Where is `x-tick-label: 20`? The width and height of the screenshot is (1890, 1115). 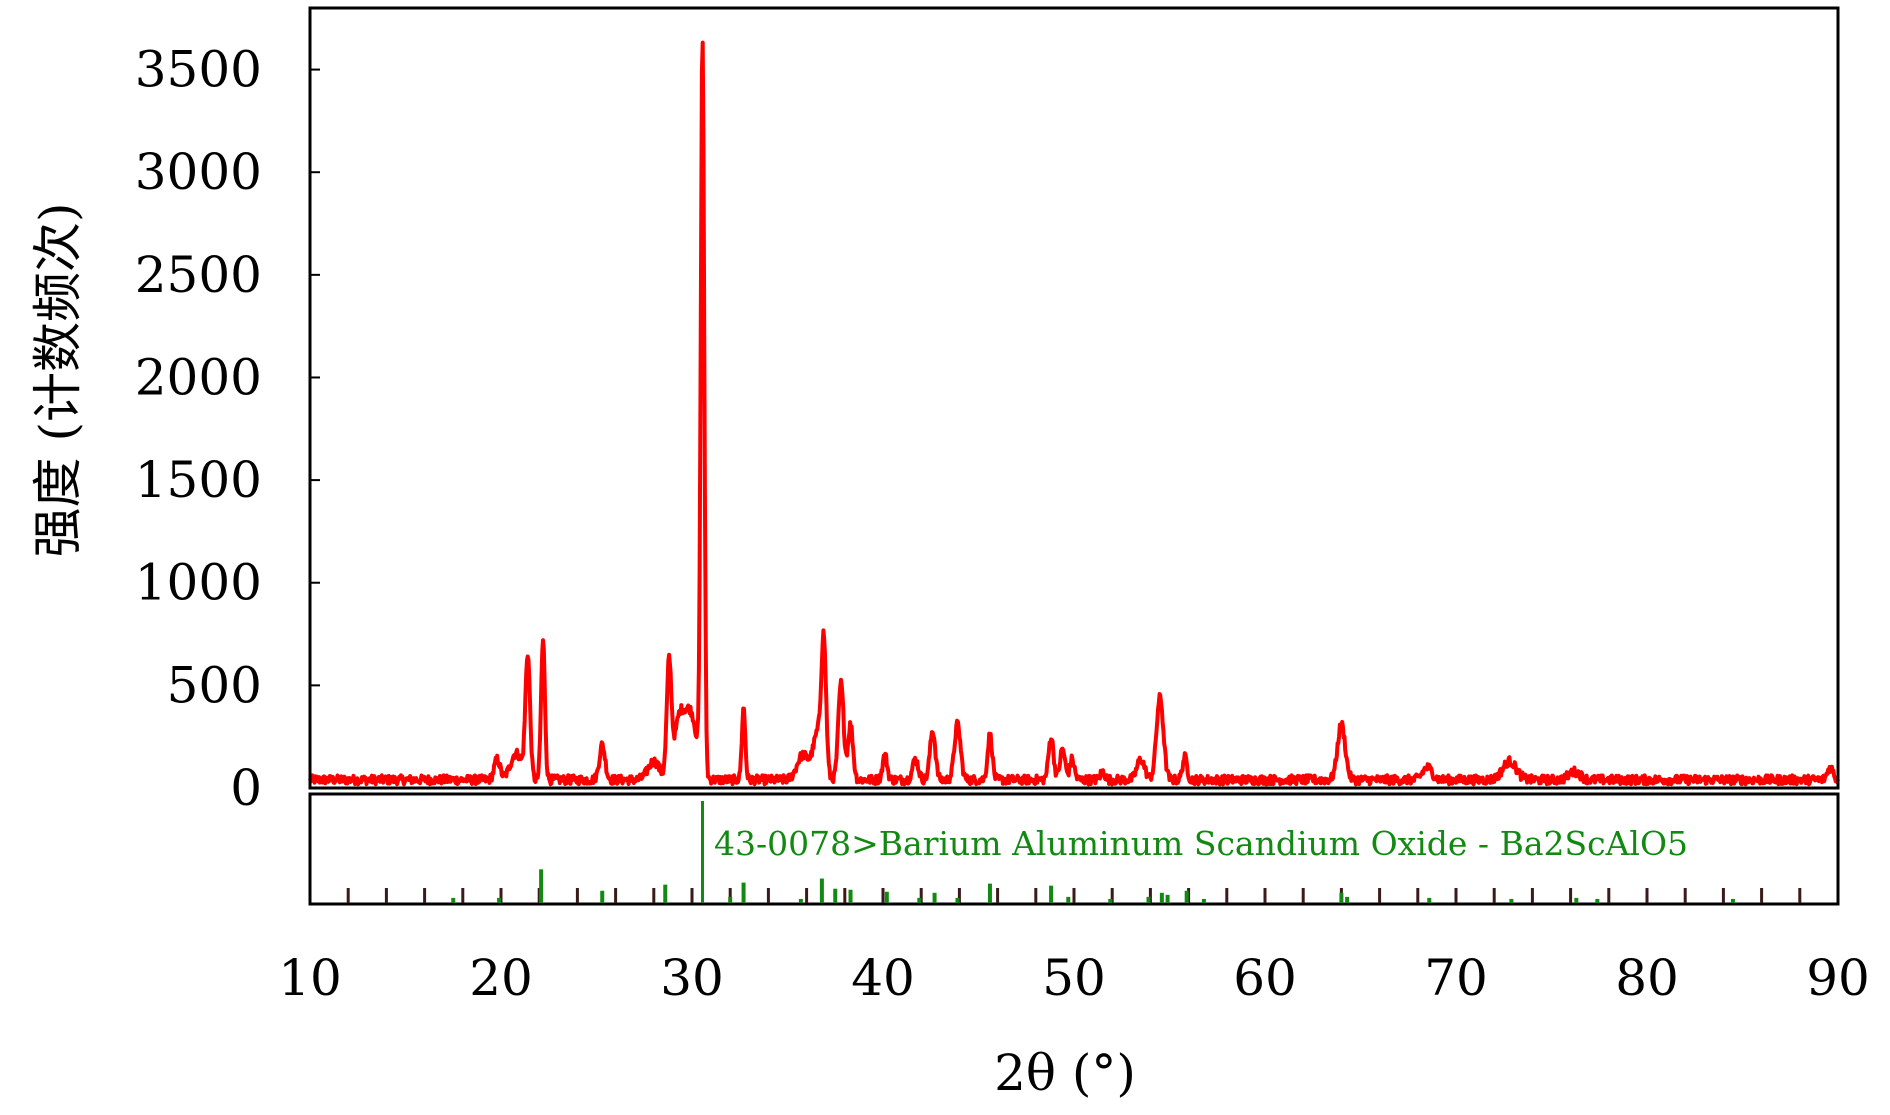 x-tick-label: 20 is located at coordinates (501, 978).